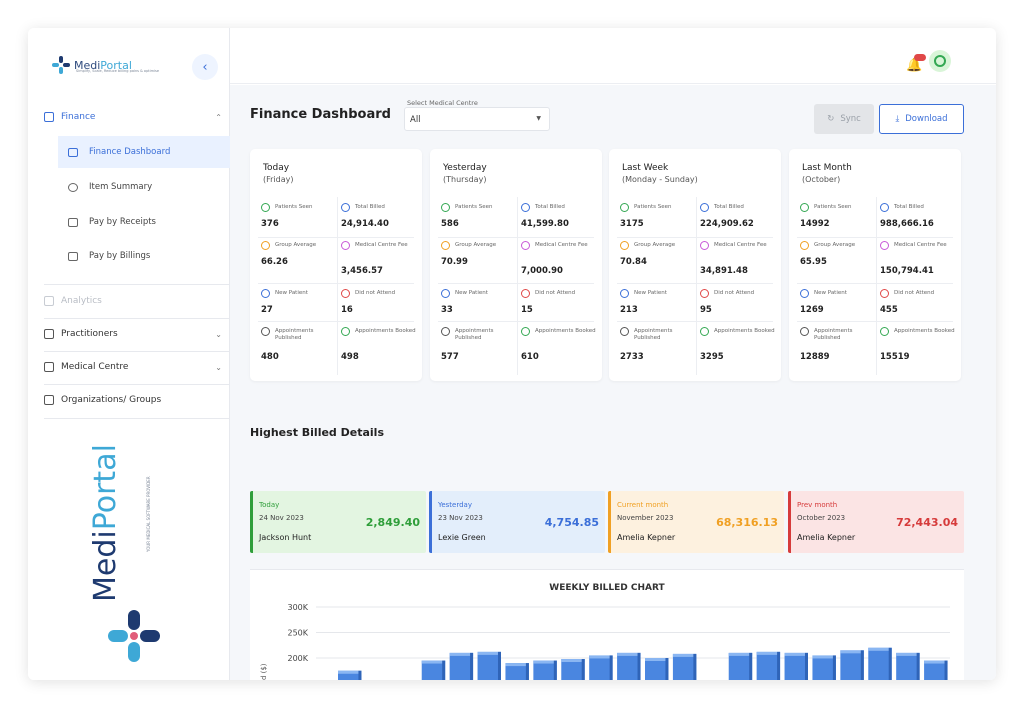 This screenshot has width=1024, height=711. I want to click on sidebar-item-item-summary: Item Summary, so click(144, 187).